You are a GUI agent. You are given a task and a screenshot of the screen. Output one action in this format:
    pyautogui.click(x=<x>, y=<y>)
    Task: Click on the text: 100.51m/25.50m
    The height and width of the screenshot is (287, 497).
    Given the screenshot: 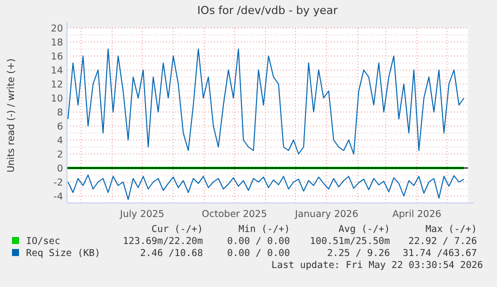 What is the action you would take?
    pyautogui.click(x=350, y=241)
    